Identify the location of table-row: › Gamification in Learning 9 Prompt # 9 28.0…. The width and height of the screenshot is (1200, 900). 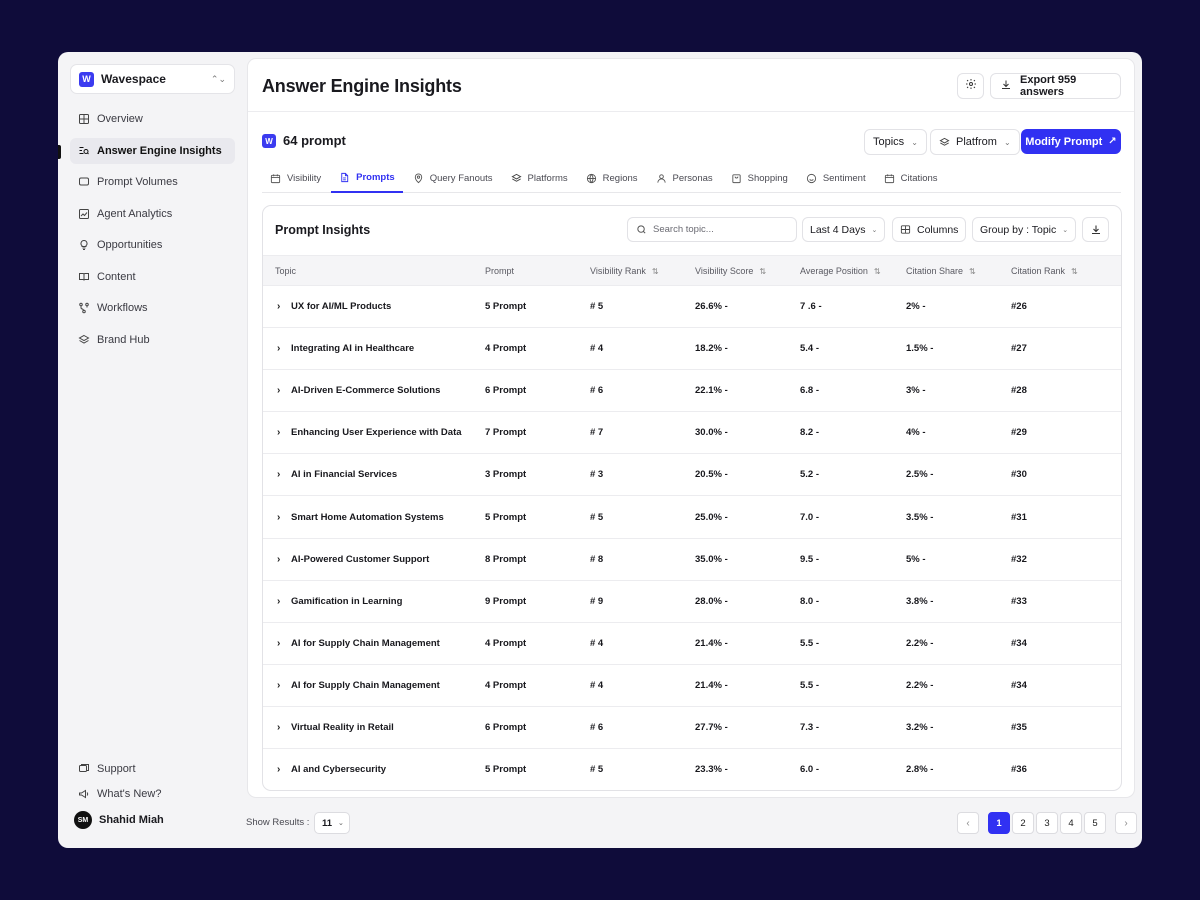
(692, 601).